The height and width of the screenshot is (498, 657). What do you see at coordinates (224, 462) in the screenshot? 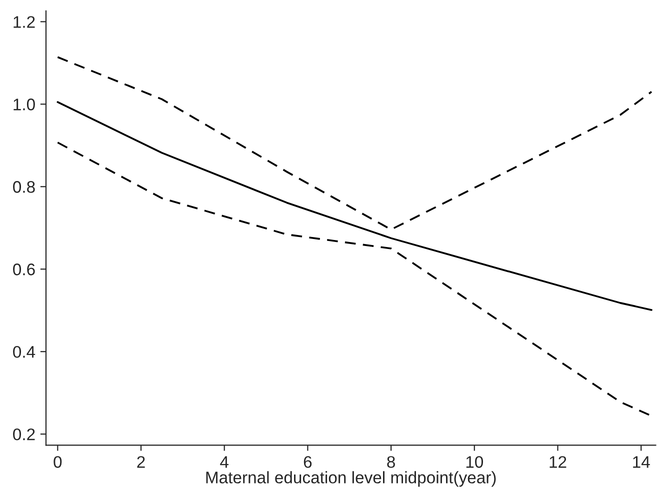
I see `x-tick-label: 4` at bounding box center [224, 462].